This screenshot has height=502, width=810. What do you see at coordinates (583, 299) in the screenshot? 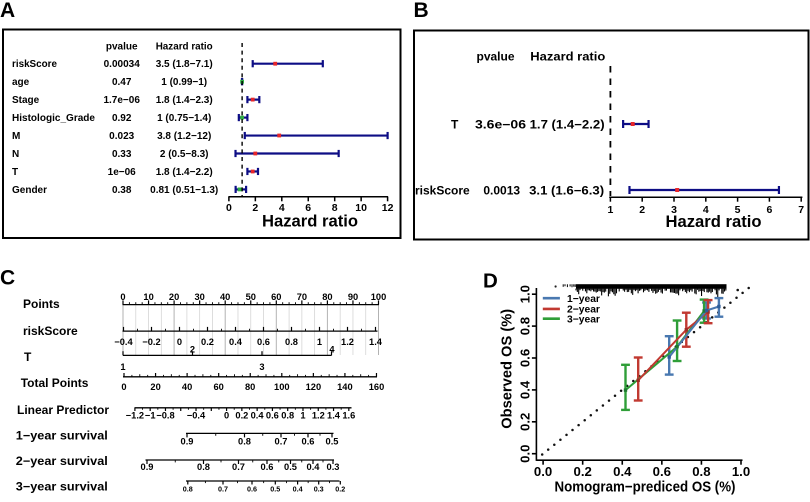
I see `svg-text: 1−year` at bounding box center [583, 299].